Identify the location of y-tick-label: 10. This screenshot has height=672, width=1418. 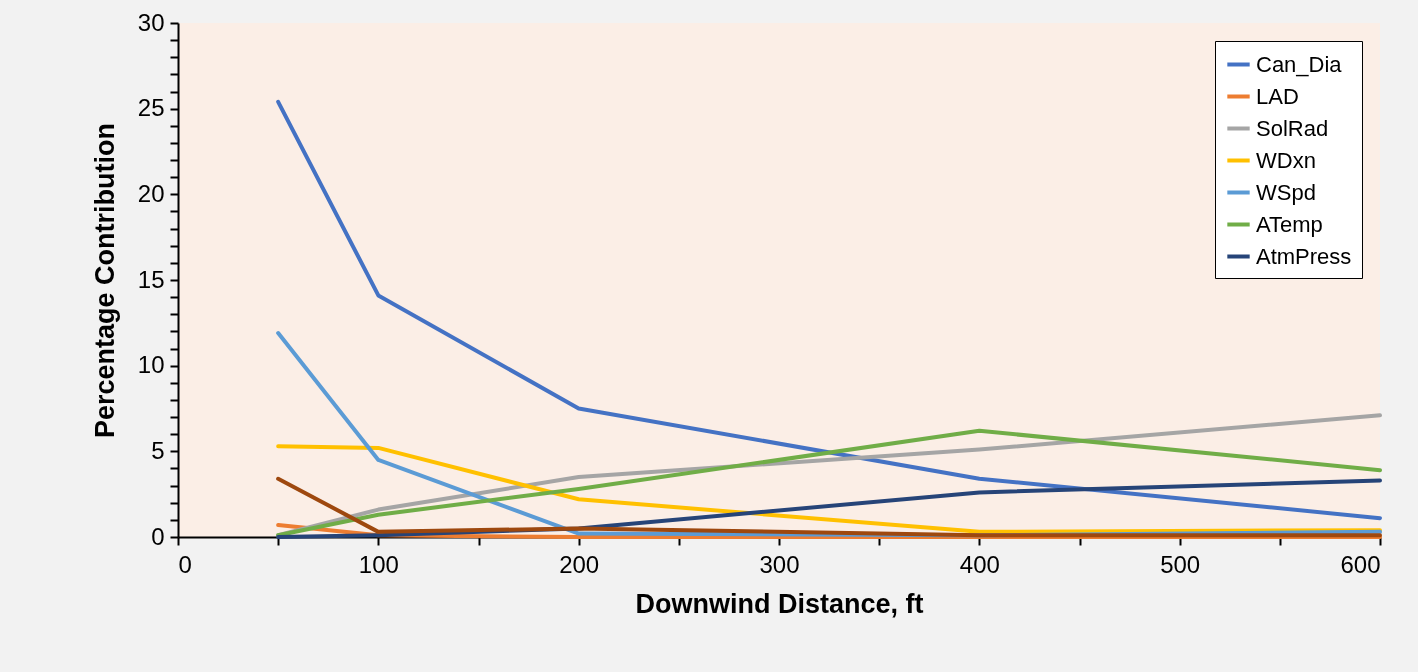
(151, 365).